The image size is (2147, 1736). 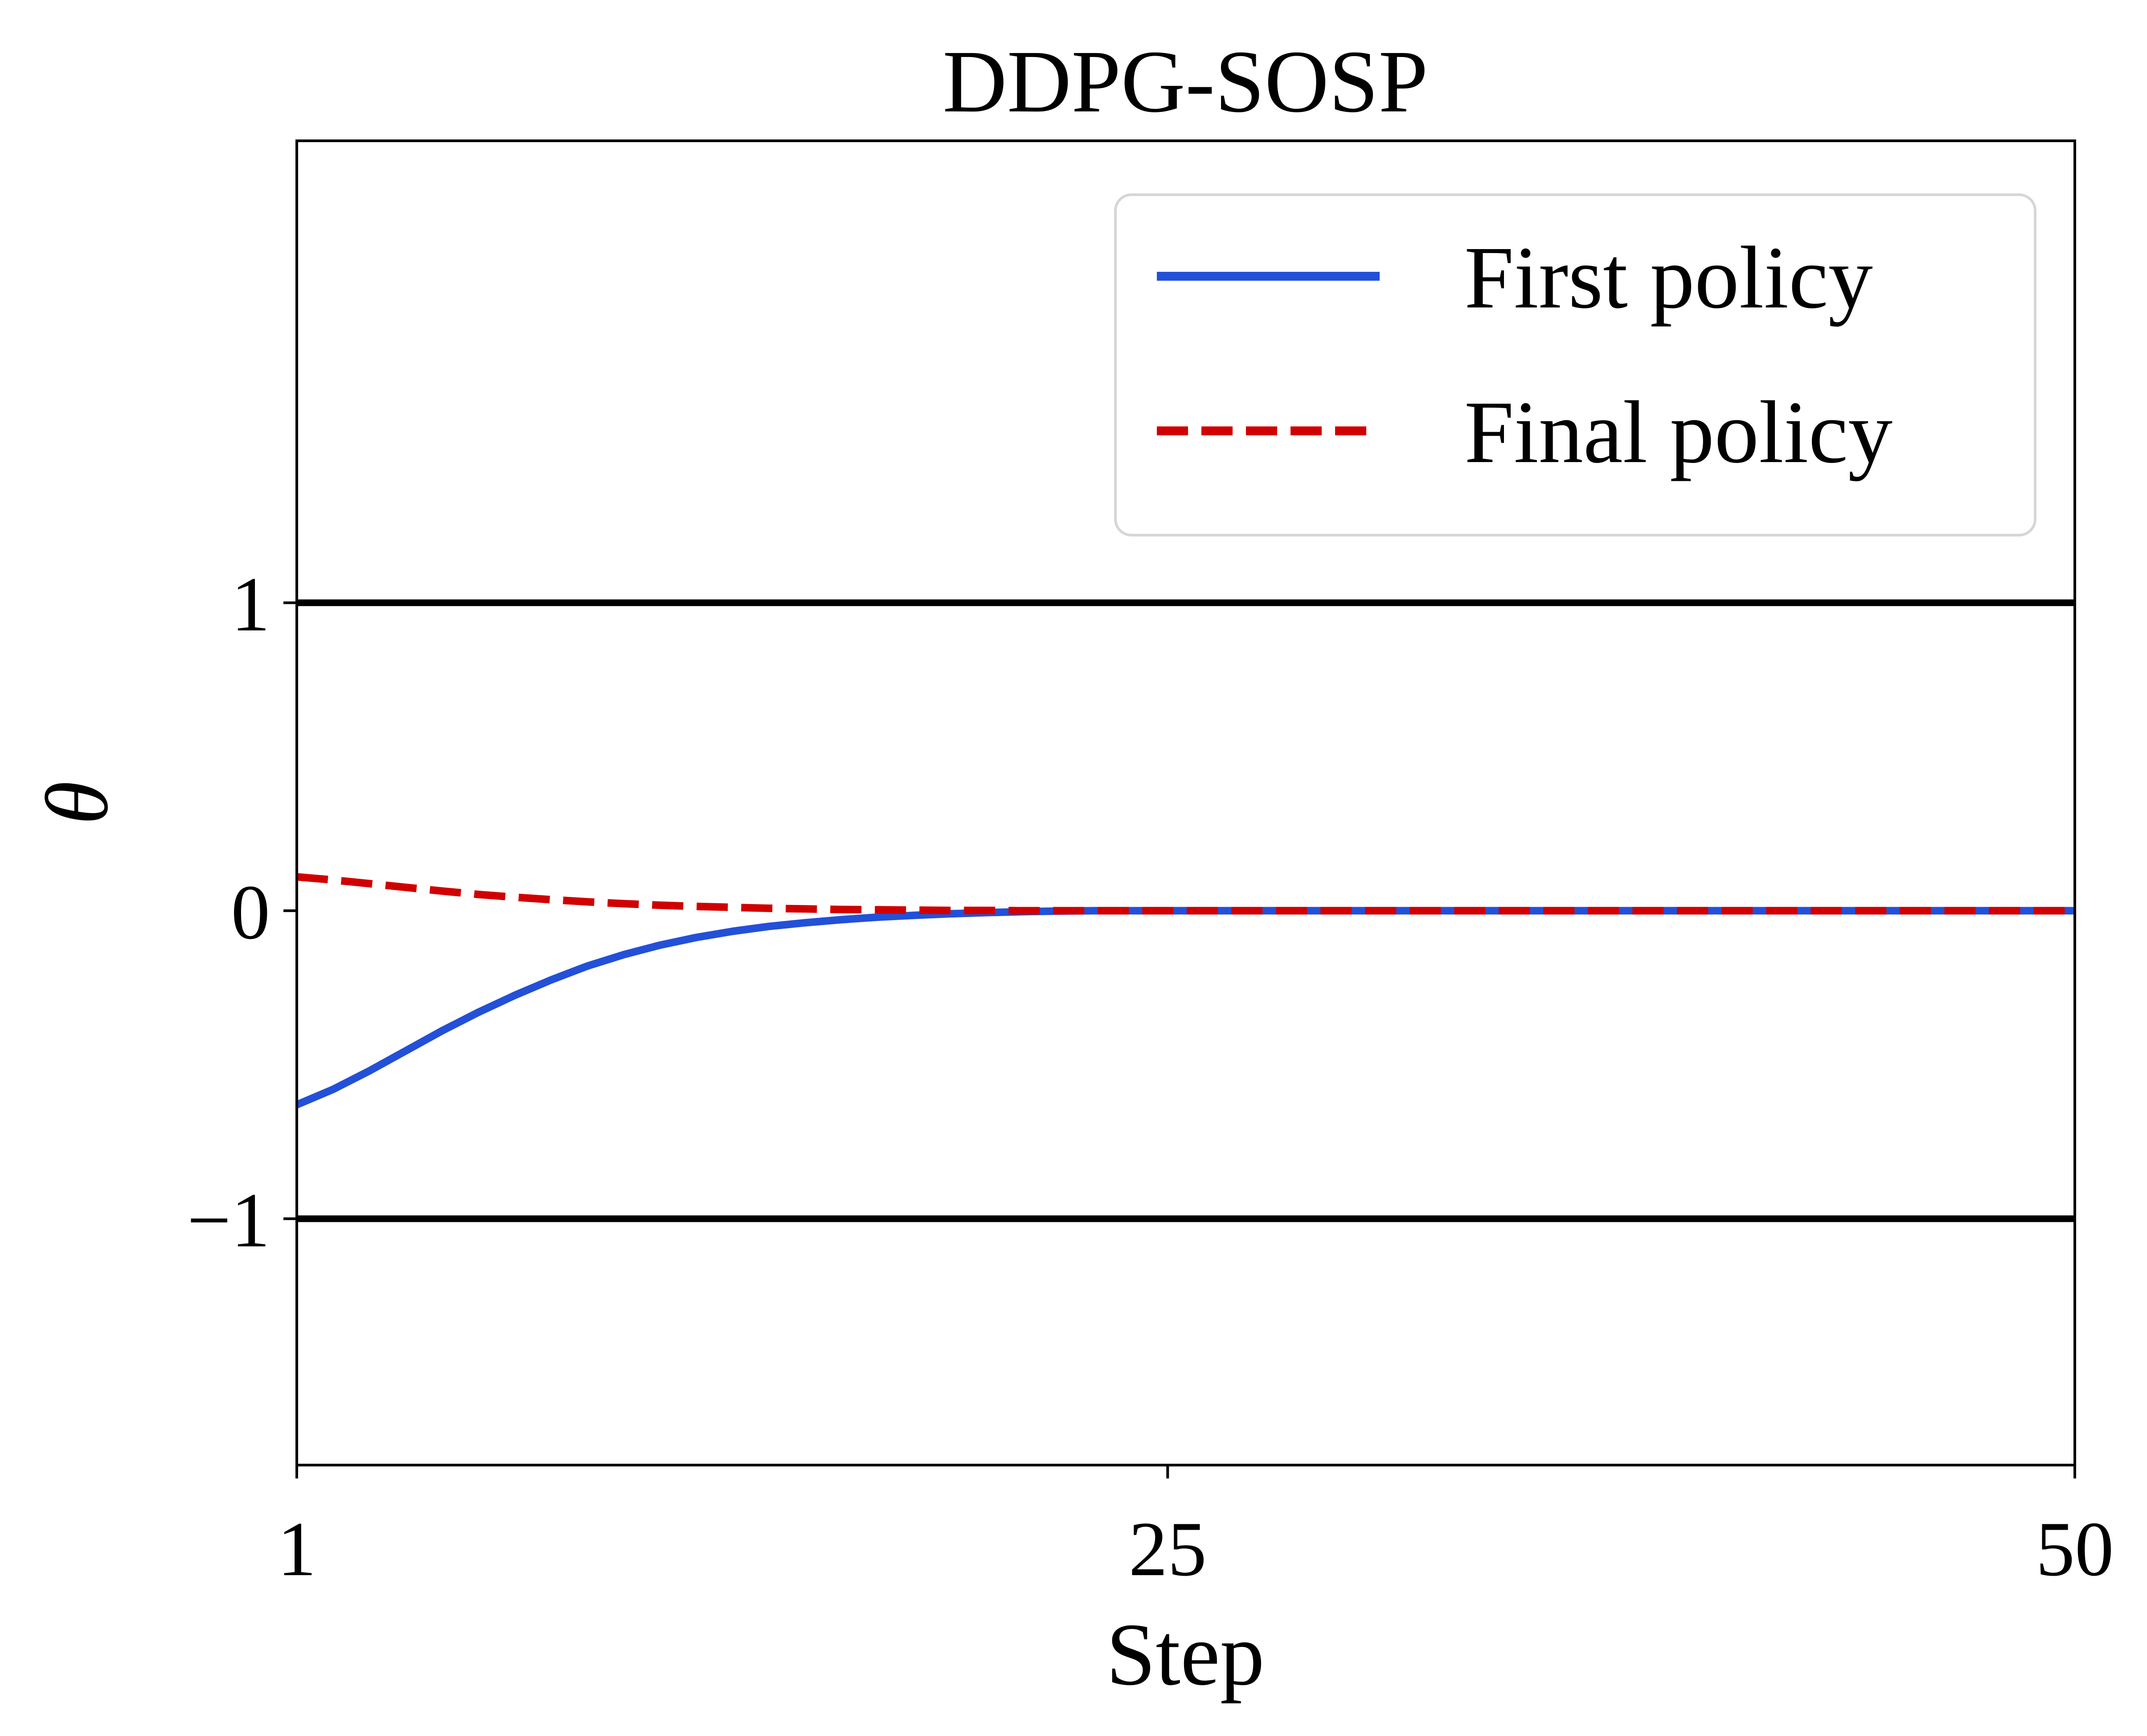 What do you see at coordinates (296, 1549) in the screenshot?
I see `x-tick-label: 1` at bounding box center [296, 1549].